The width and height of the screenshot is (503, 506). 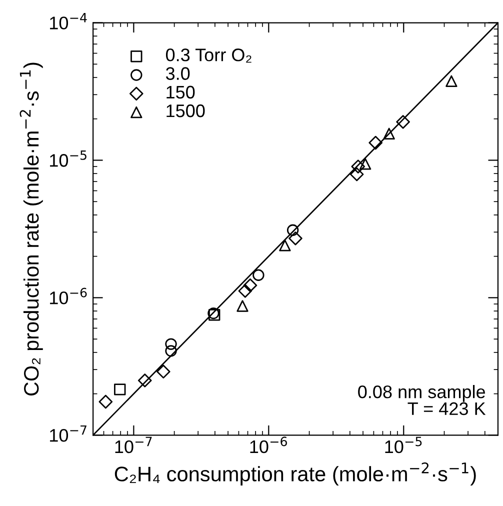 I want to click on annotation: 0.08 nm sample, so click(x=422, y=393).